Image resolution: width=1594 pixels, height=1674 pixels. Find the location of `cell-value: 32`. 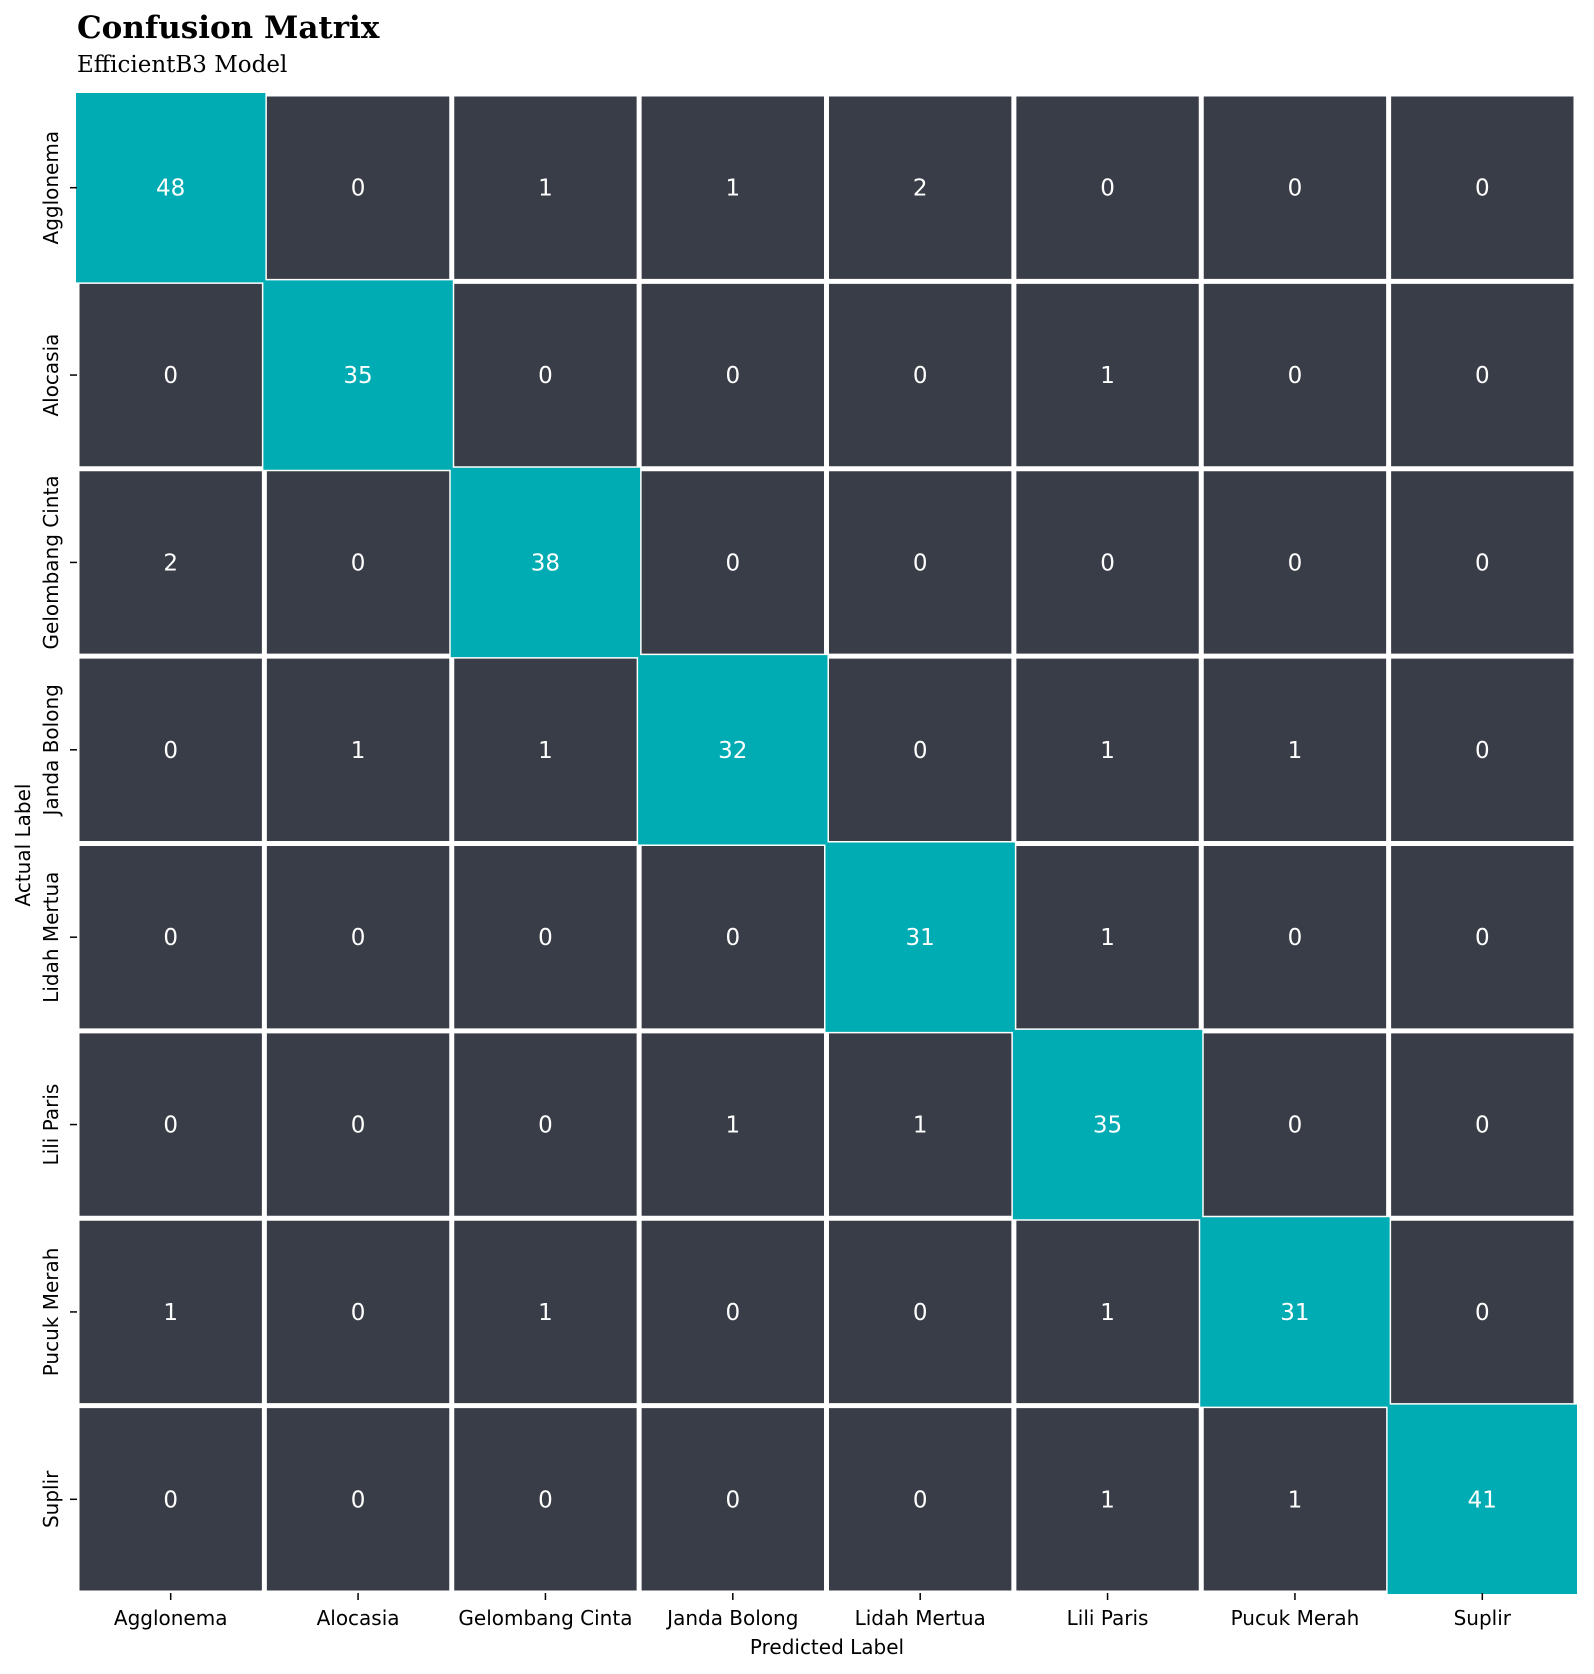

cell-value: 32 is located at coordinates (732, 751).